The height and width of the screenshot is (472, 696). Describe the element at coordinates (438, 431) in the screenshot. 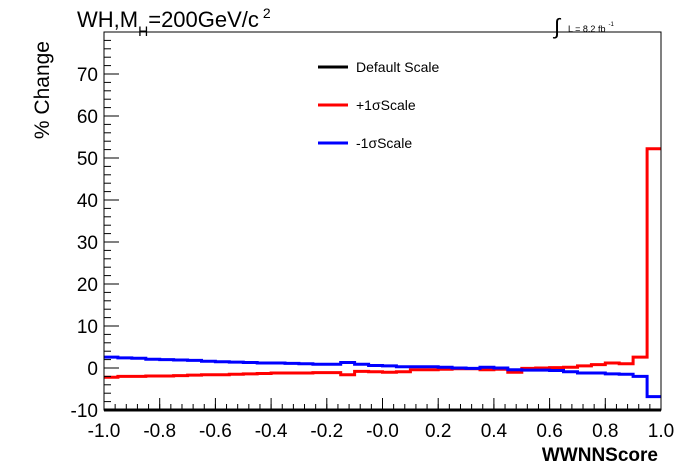

I see `x-tick-label: 0.2` at that location.